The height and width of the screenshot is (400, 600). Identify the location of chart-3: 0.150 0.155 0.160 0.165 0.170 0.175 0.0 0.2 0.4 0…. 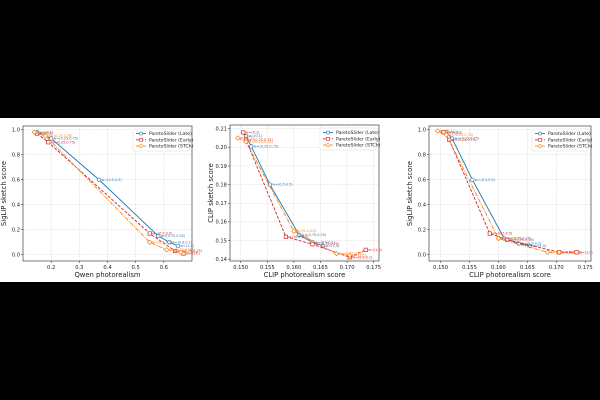
(499, 202).